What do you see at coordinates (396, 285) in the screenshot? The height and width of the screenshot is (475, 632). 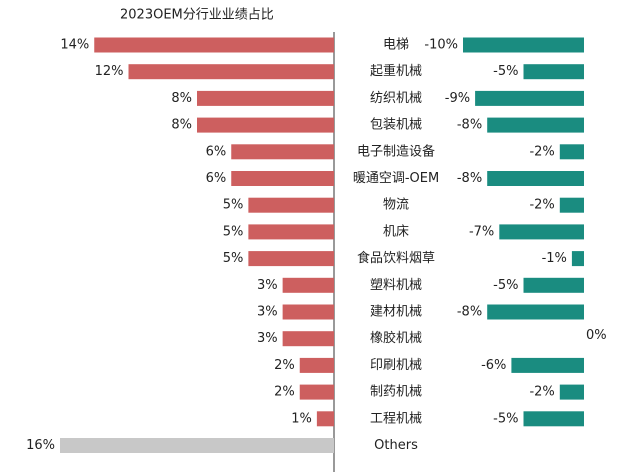 I see `category-label: 塑料机械` at bounding box center [396, 285].